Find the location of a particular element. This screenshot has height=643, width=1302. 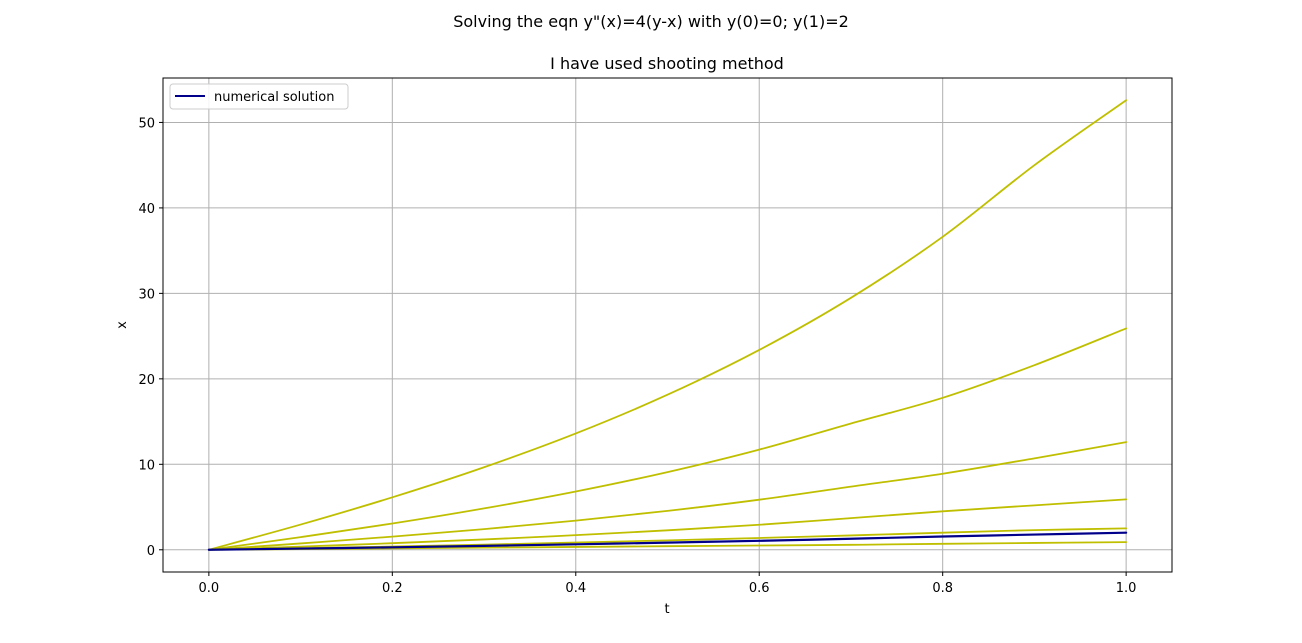

x-tick-label: 0.0 is located at coordinates (209, 588).